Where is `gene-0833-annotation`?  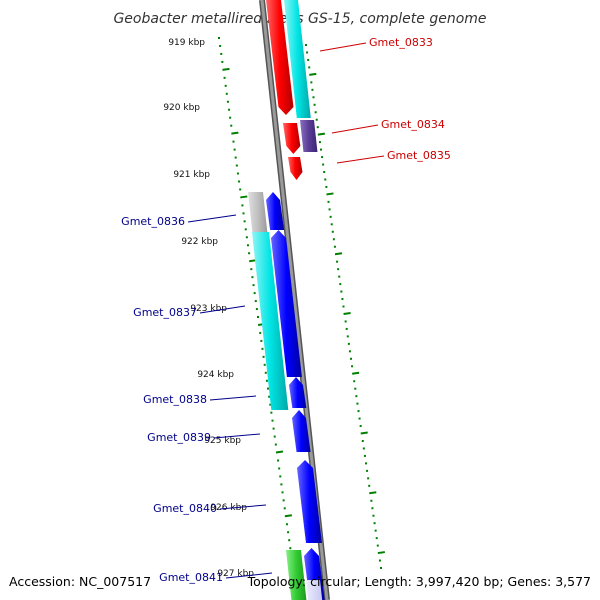
gene-0833-annotation is located at coordinates (297, 59).